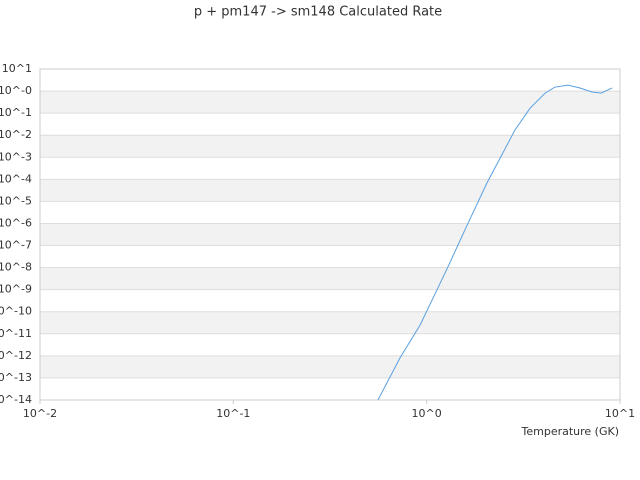 The width and height of the screenshot is (640, 480). What do you see at coordinates (17, 68) in the screenshot?
I see `y-tick-label: 10^1` at bounding box center [17, 68].